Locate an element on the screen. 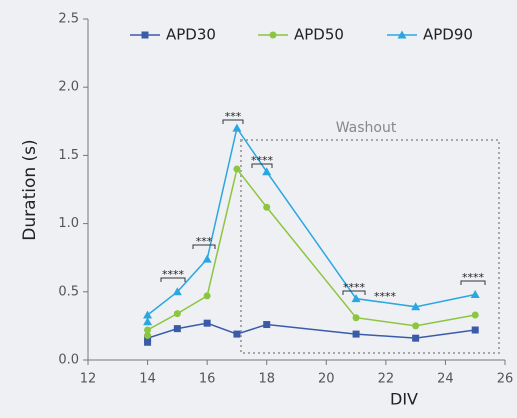  x-tick-label: 14 is located at coordinates (147, 379).